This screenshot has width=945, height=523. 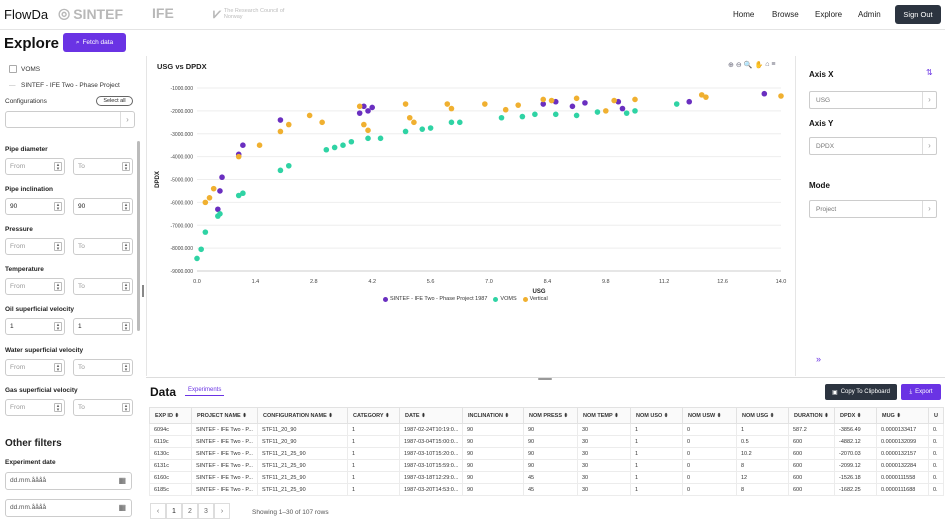 I want to click on magnify-icon: 🔍, so click(x=748, y=65).